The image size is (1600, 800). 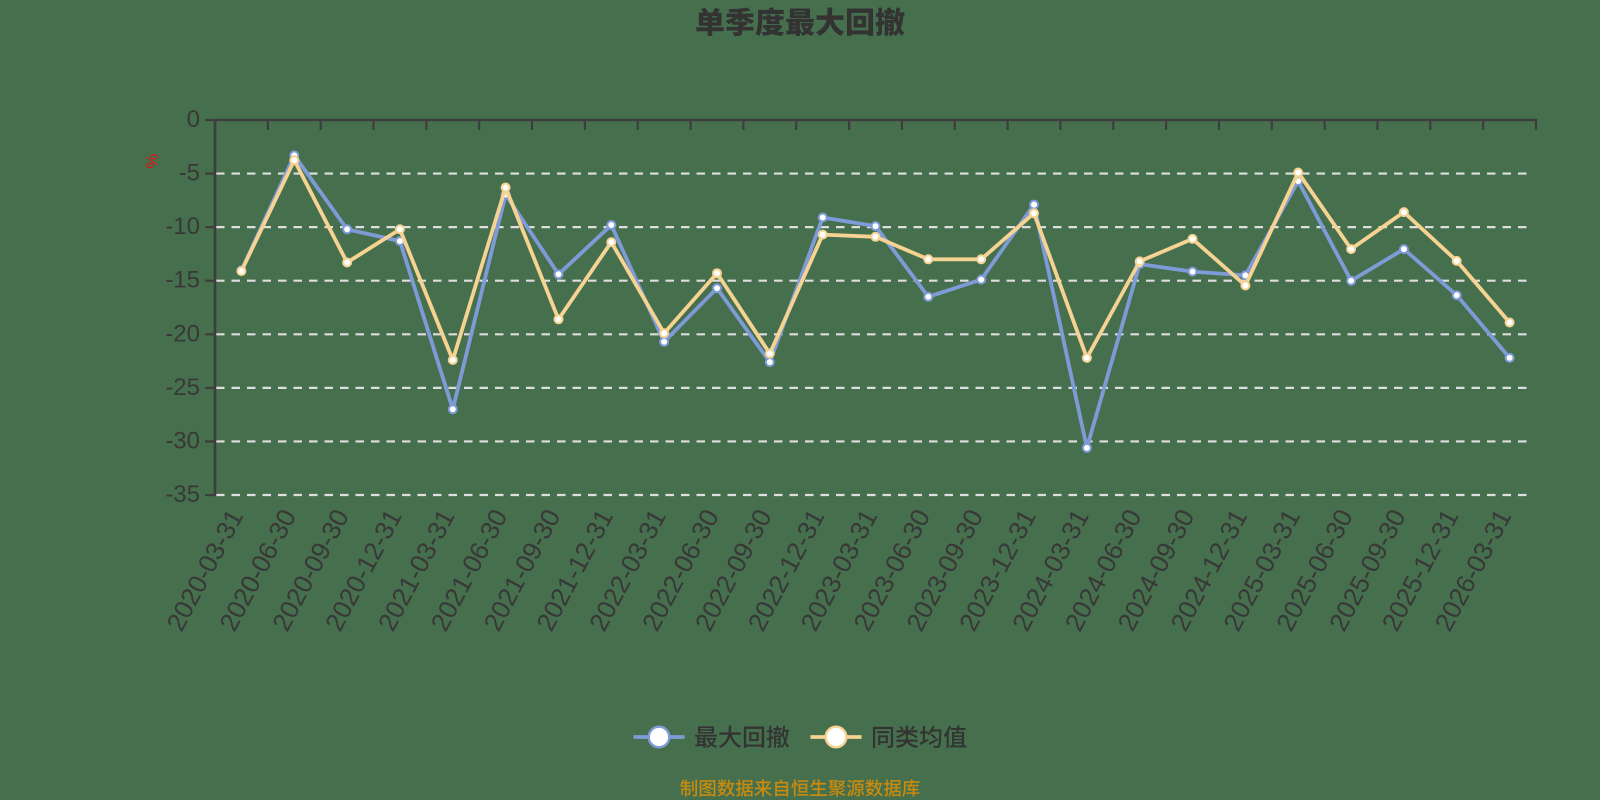 I want to click on svg-text: -10, so click(x=182, y=226).